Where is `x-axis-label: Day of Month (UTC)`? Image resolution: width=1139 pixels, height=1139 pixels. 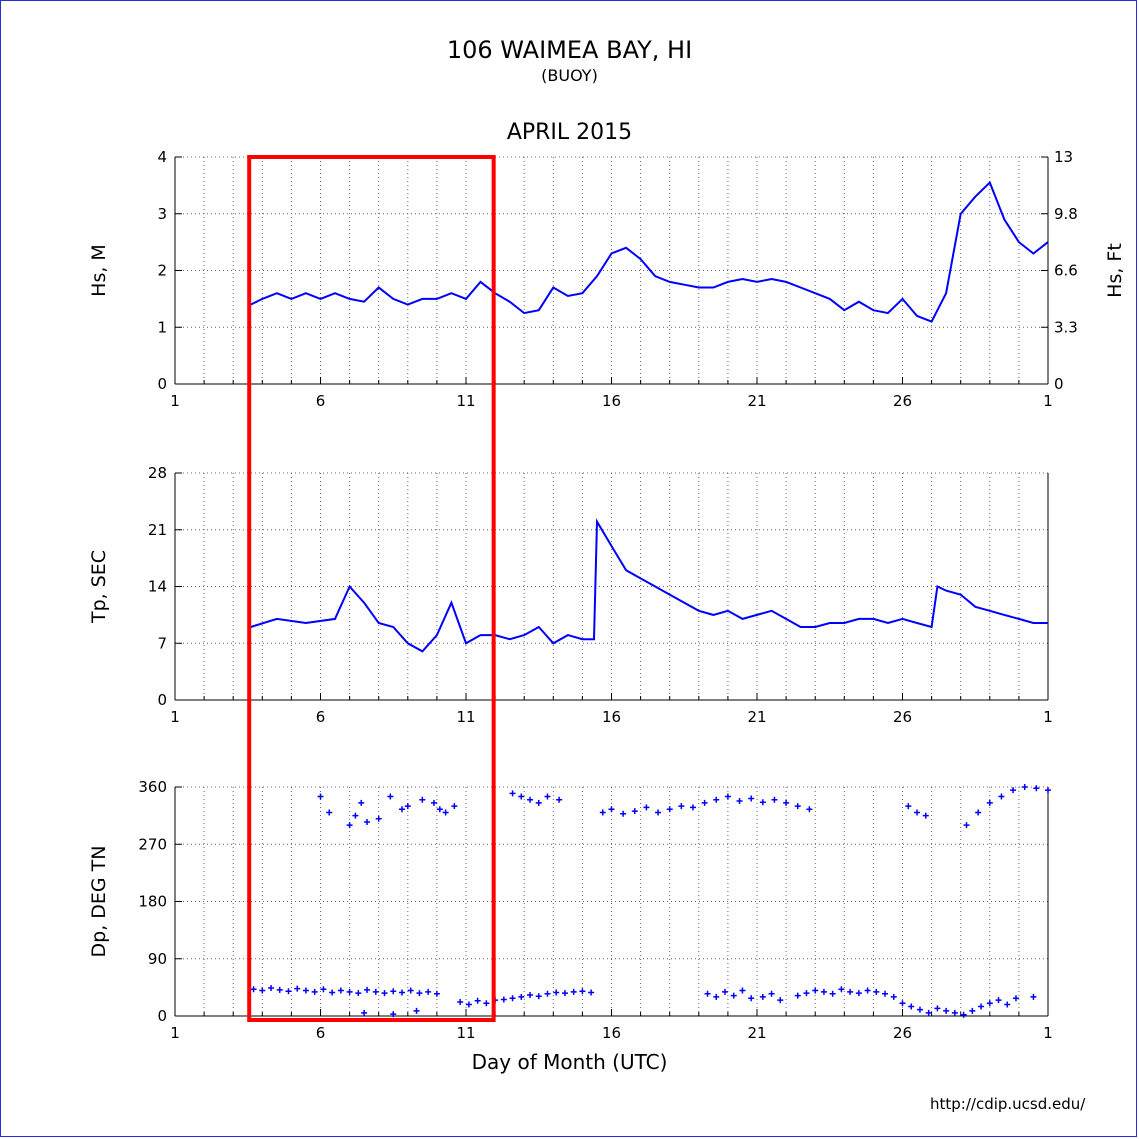
x-axis-label: Day of Month (UTC) is located at coordinates (569, 1062).